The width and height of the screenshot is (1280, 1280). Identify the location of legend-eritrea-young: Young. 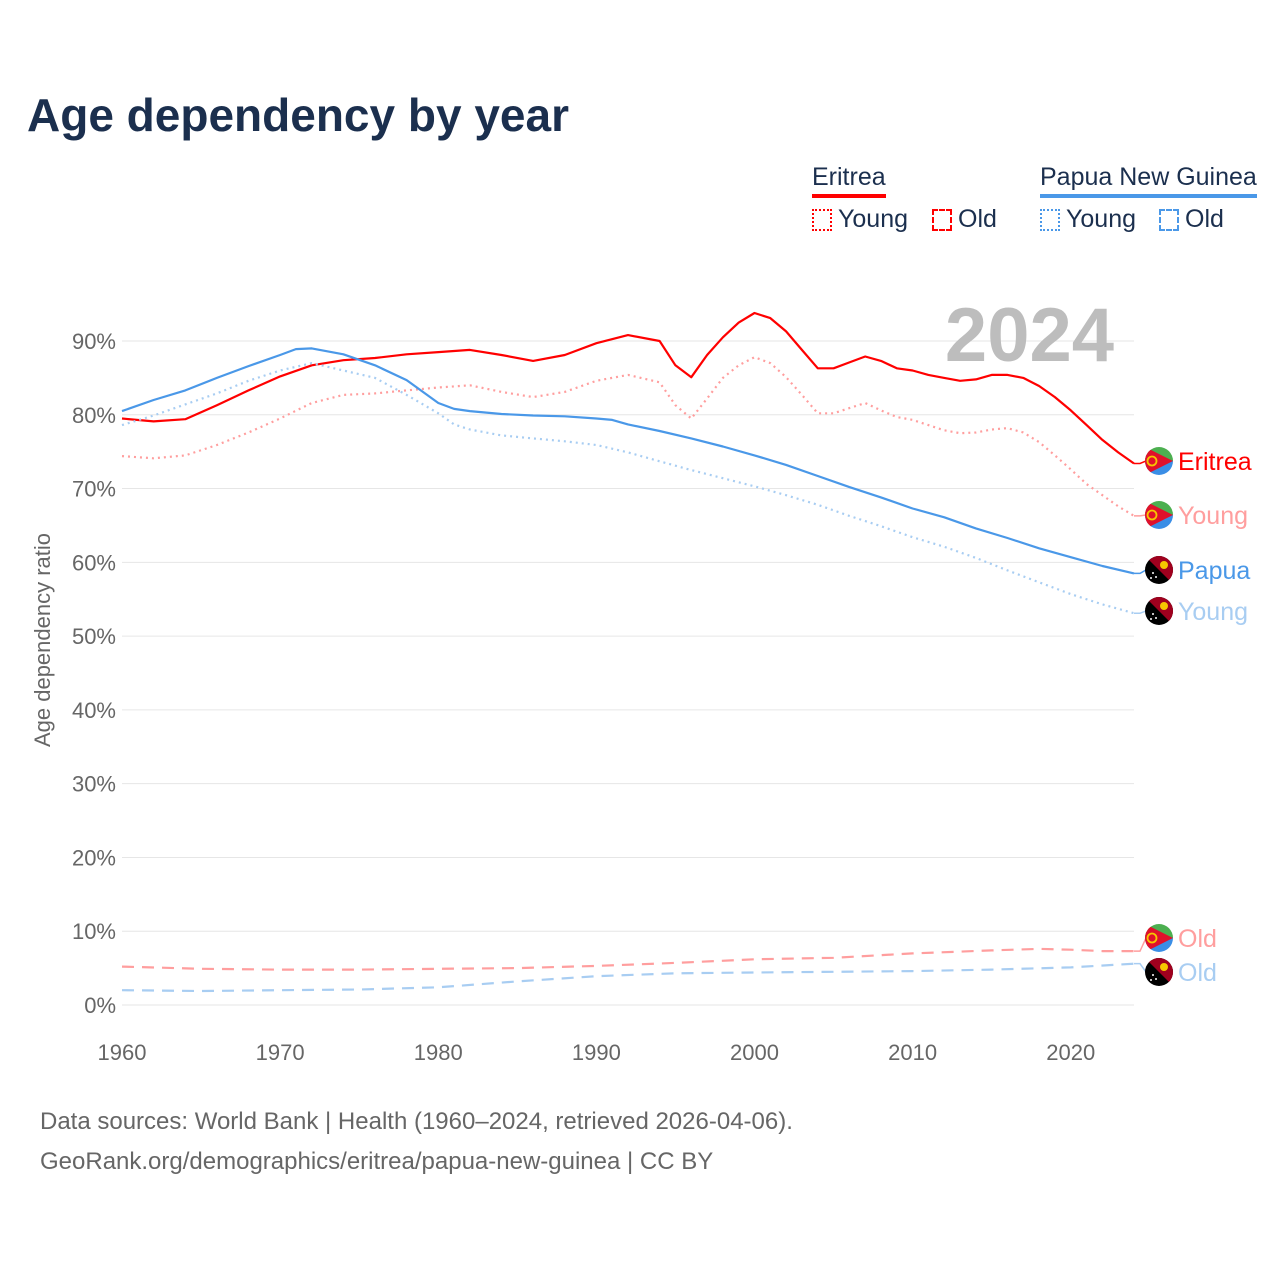
(860, 219).